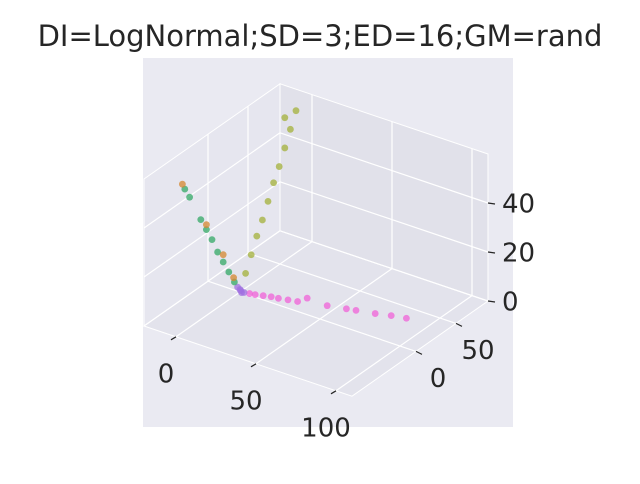  I want to click on chart-title: DI=LogNormal;SD=3;ED=16;GM=rand, so click(320, 36).